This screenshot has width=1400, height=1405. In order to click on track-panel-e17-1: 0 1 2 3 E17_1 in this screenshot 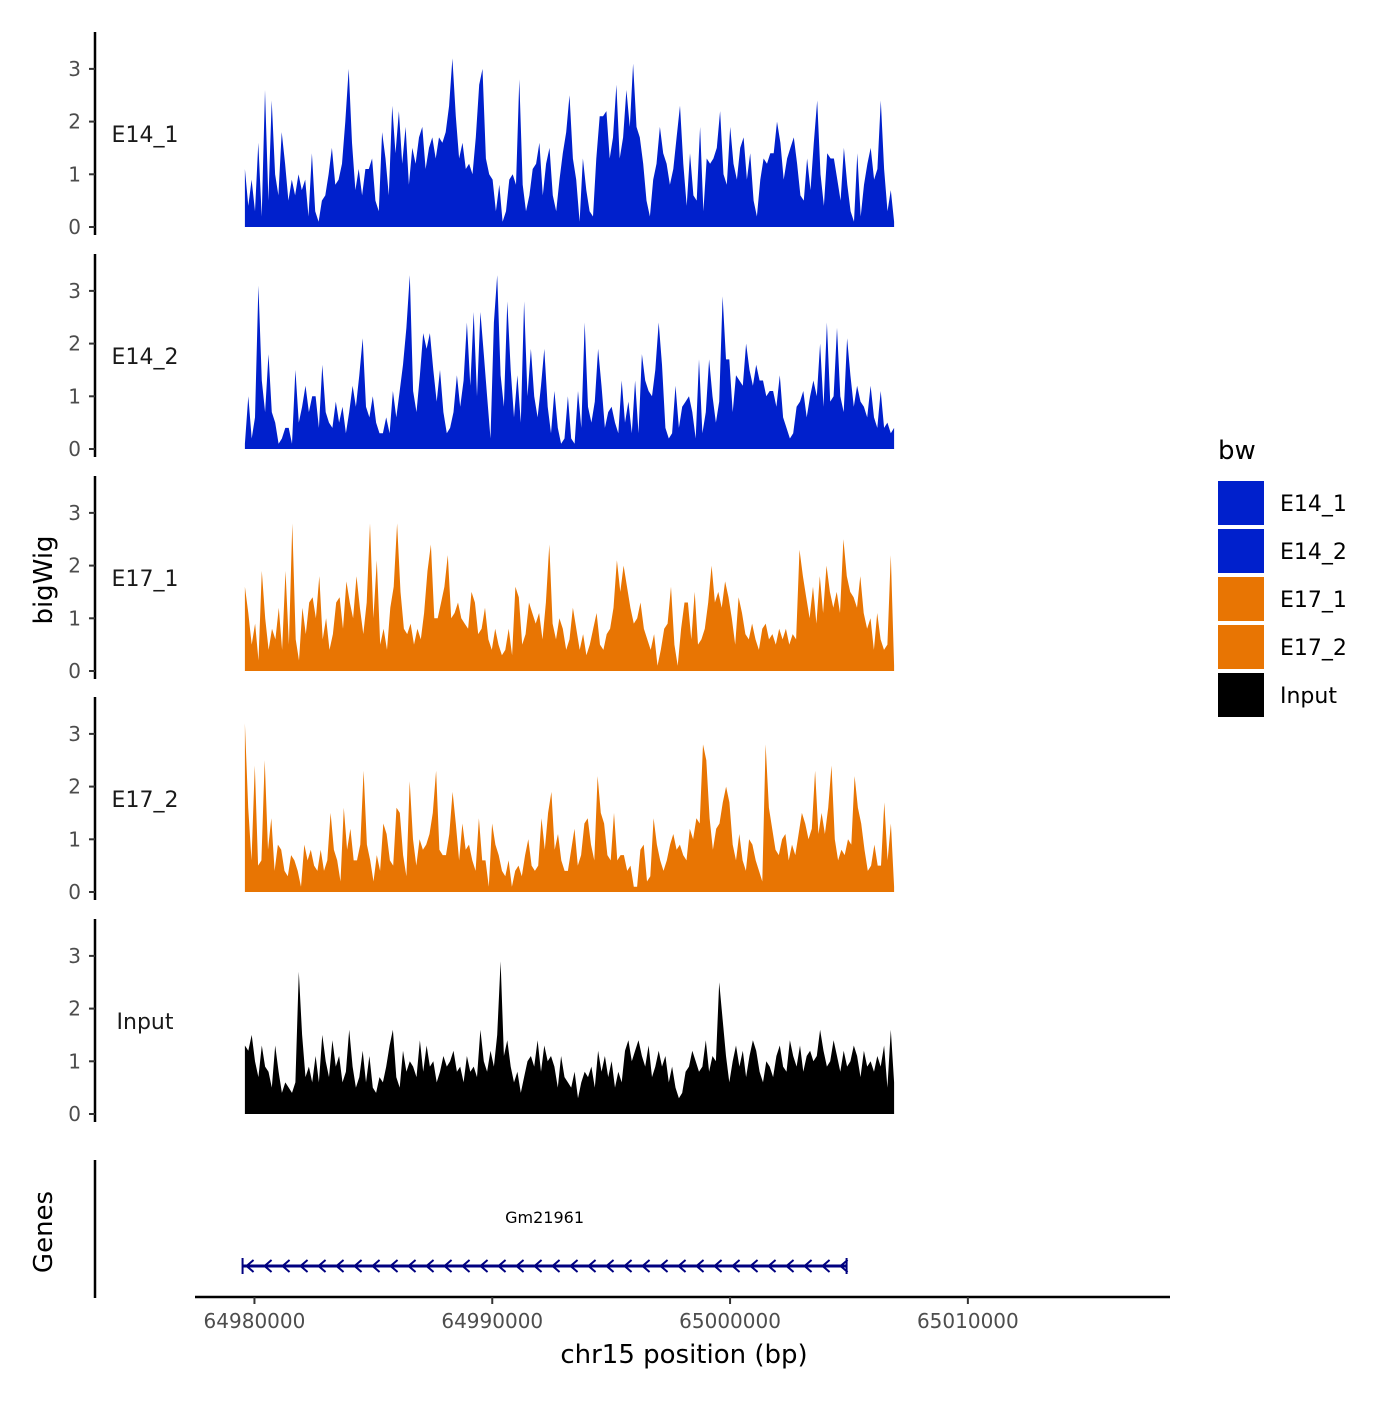, I will do `click(481, 579)`.